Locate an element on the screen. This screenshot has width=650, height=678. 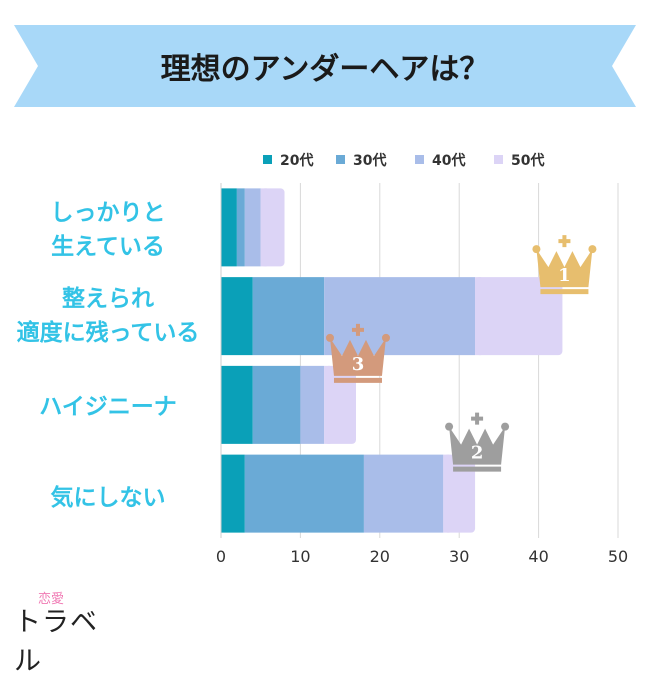
crown-icon-rank-3: 3 is located at coordinates (357, 353).